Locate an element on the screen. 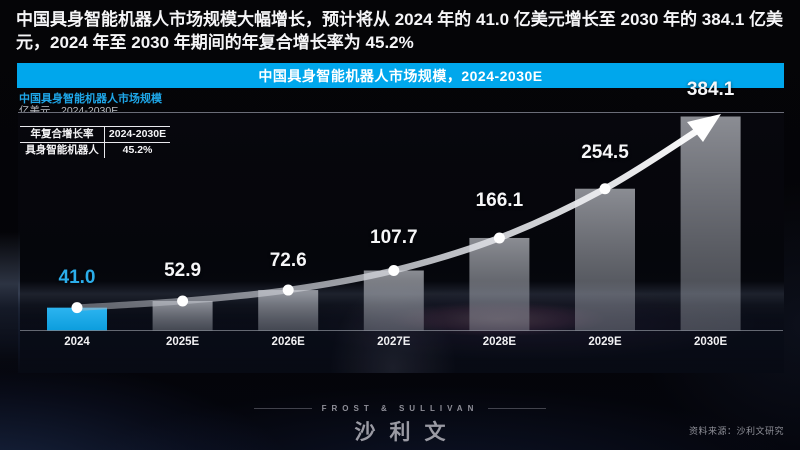 Image resolution: width=800 pixels, height=450 pixels. value-label-2028E: 166.1 is located at coordinates (499, 200).